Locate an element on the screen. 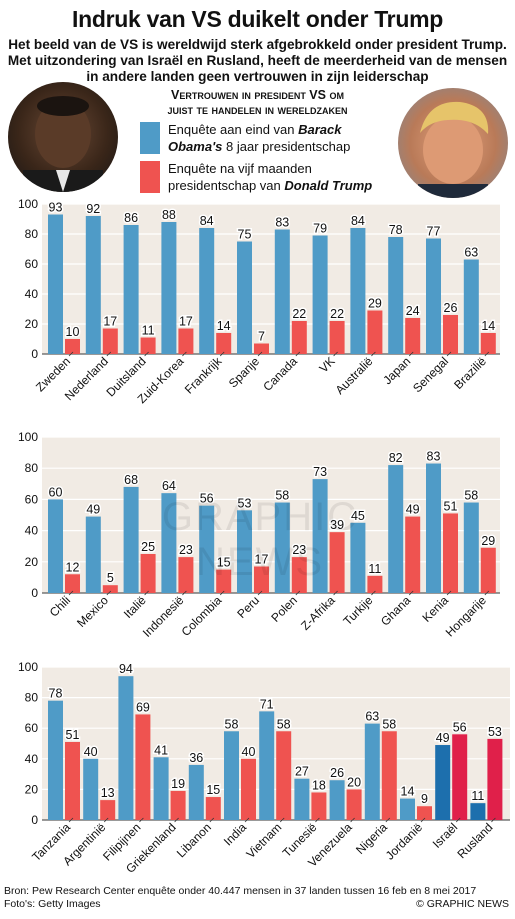 This screenshot has width=515, height=919. data-label: 92 is located at coordinates (93, 209).